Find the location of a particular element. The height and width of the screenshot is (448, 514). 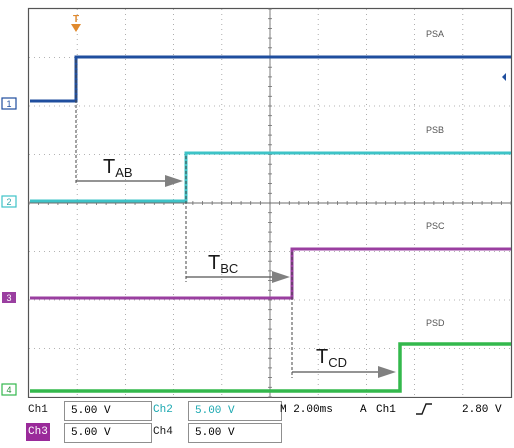

channel-marker-4: 4 is located at coordinates (9, 389).